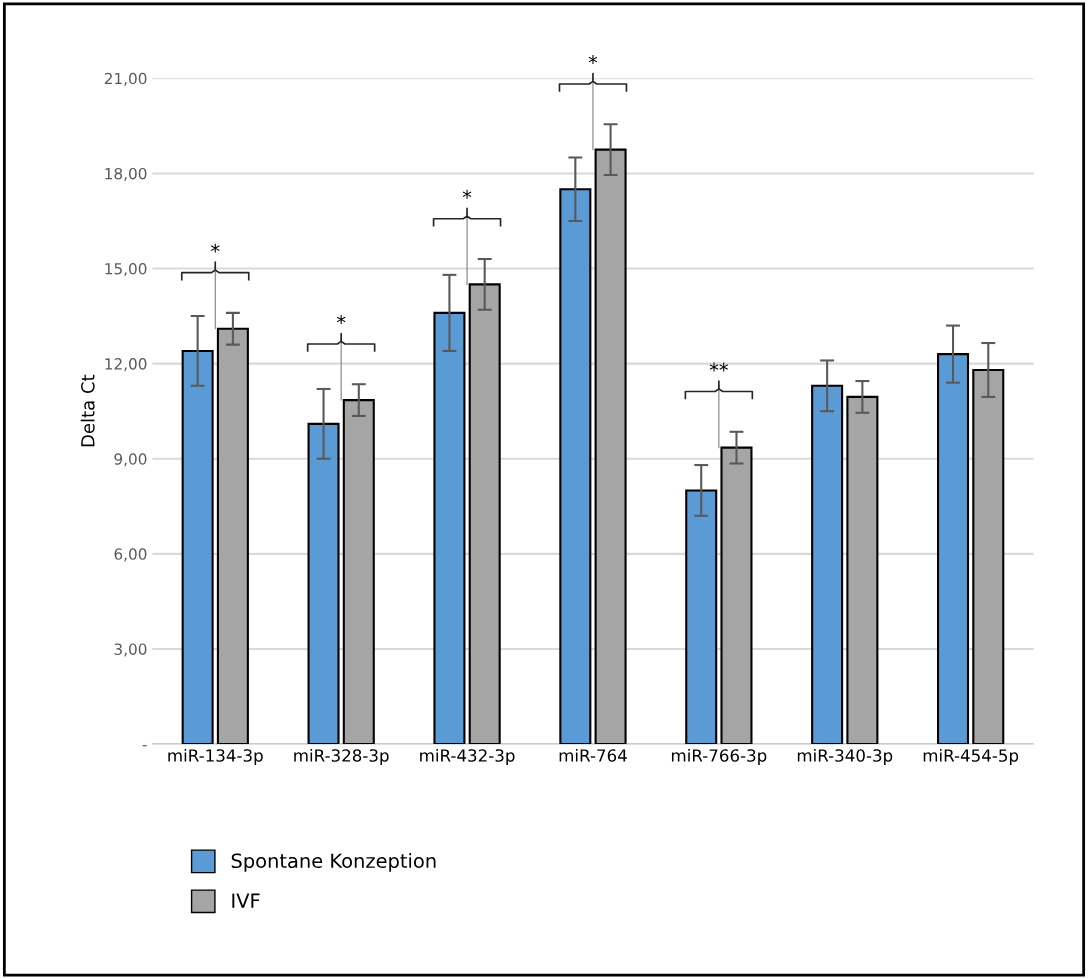  I want to click on y-tick-label: -, so click(144, 746).